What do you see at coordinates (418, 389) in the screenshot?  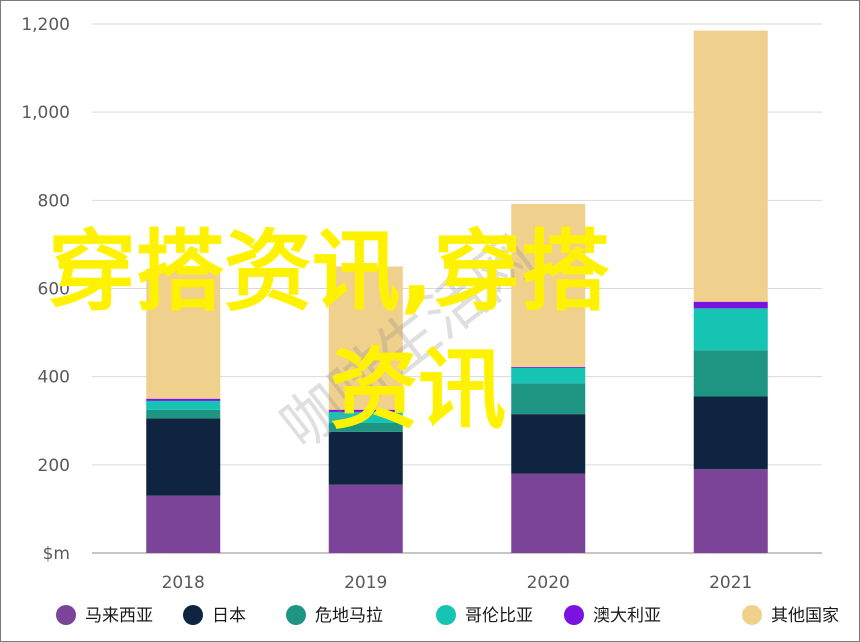 I see `overlay-text-line-2: 资讯` at bounding box center [418, 389].